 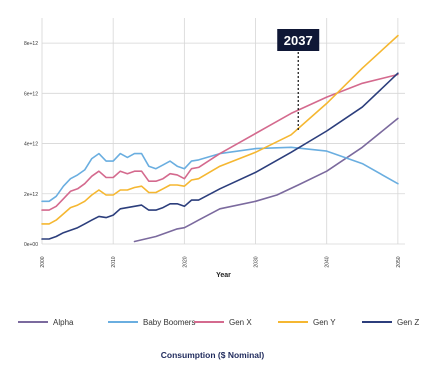 What do you see at coordinates (324, 322) in the screenshot?
I see `legend-label: Gen Y` at bounding box center [324, 322].